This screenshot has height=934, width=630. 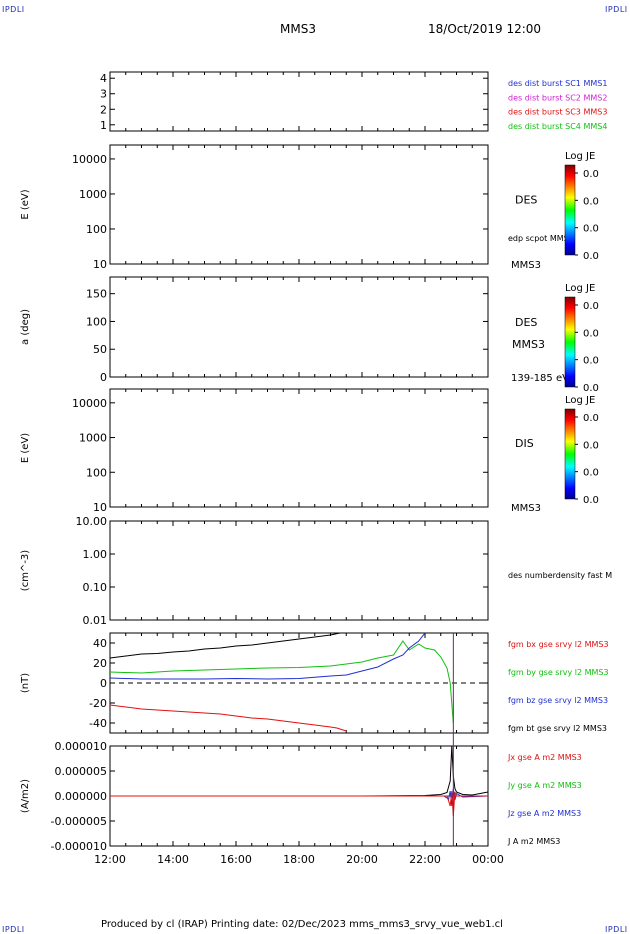 What do you see at coordinates (13, 929) in the screenshot?
I see `corner-label-bottom-left: IPDLI` at bounding box center [13, 929].